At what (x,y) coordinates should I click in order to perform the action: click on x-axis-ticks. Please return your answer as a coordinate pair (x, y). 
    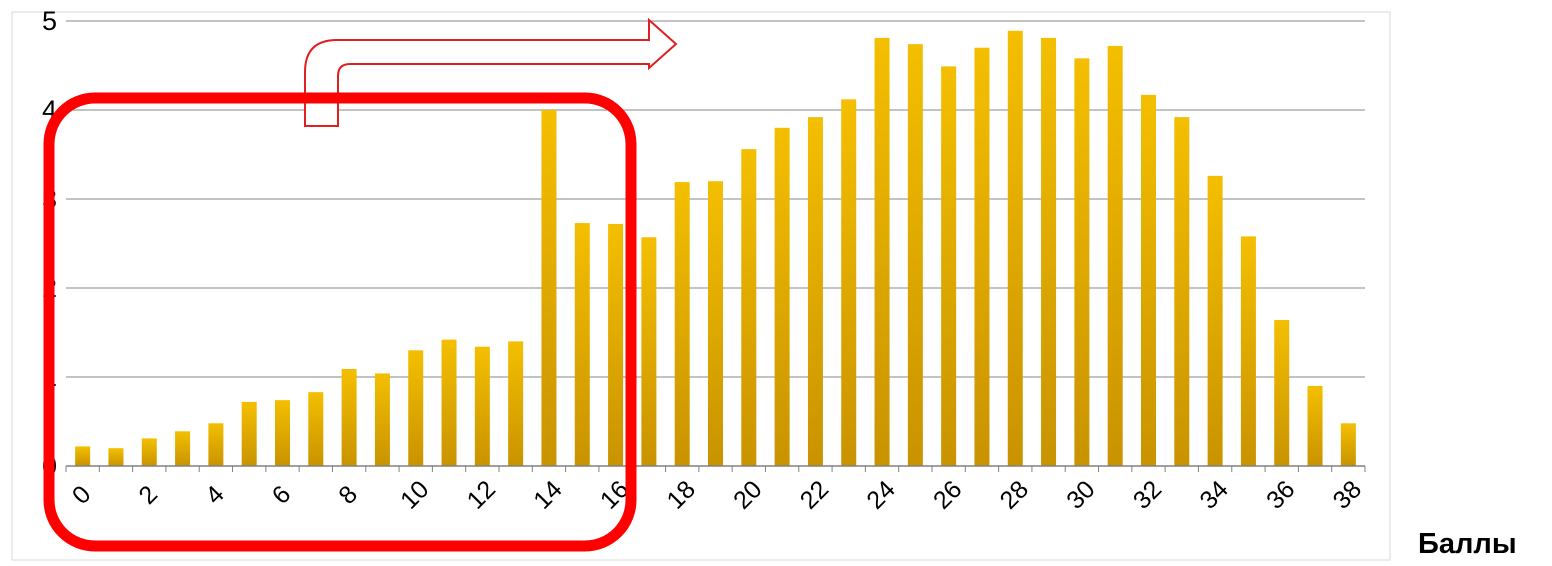
    Looking at the image, I should click on (715, 469).